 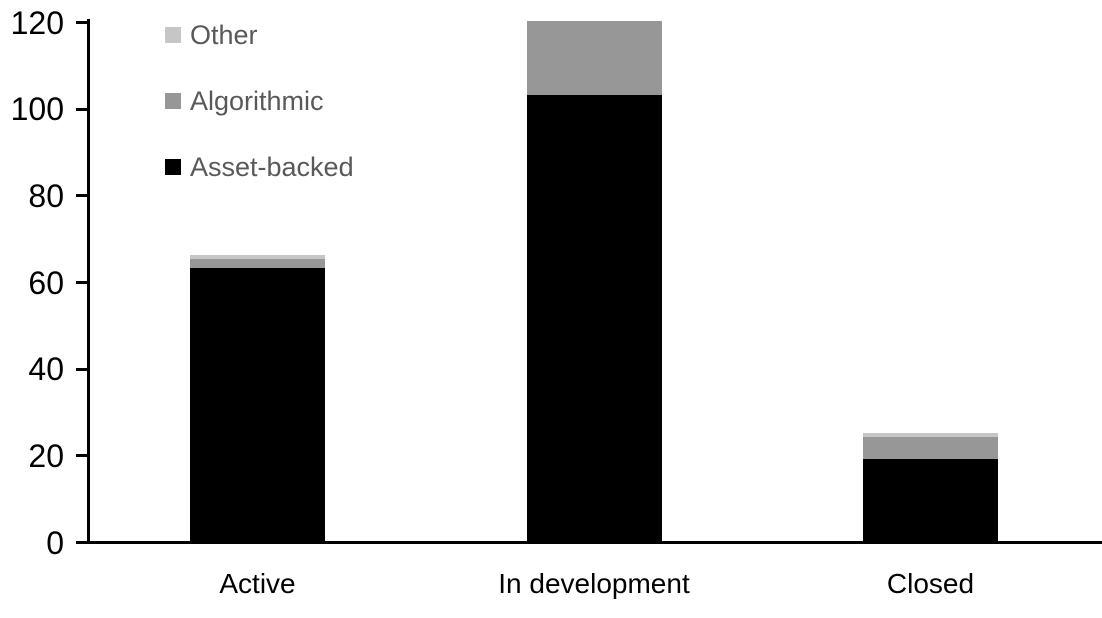 I want to click on legend-label: Asset-backed, so click(x=272, y=167).